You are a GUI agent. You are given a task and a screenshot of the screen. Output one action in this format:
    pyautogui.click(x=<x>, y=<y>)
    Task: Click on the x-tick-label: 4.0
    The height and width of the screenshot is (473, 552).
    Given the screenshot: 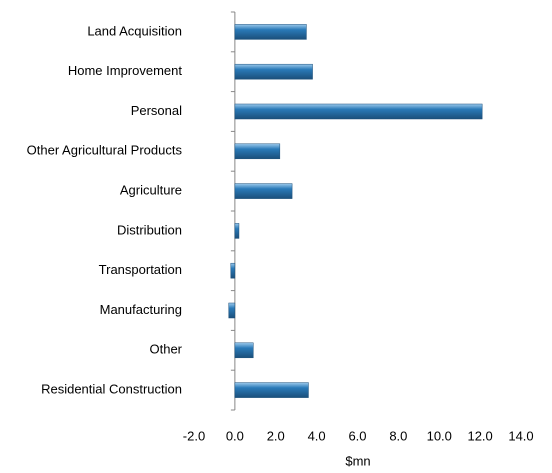 What is the action you would take?
    pyautogui.click(x=317, y=435)
    